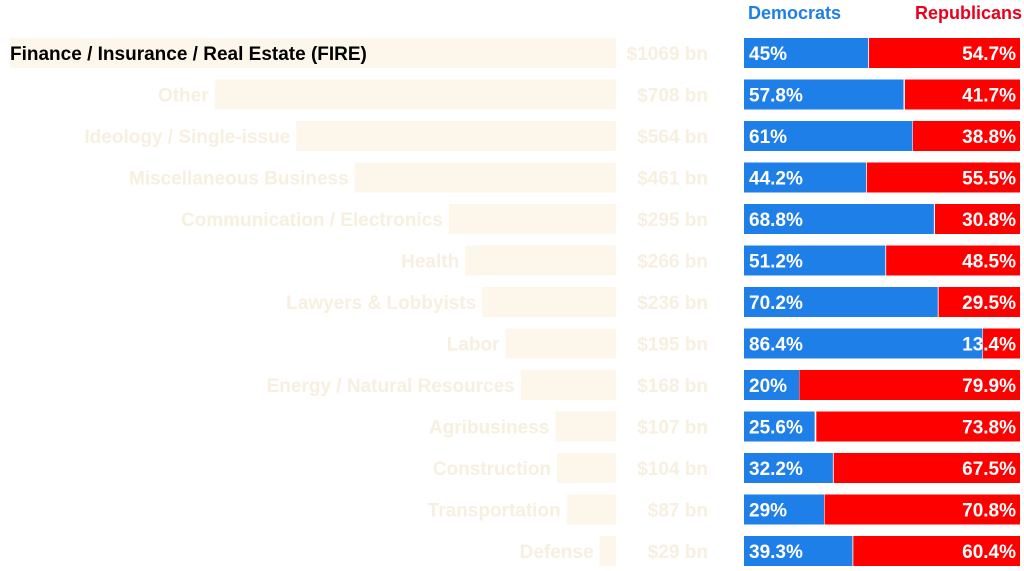 Image resolution: width=1024 pixels, height=571 pixels. Describe the element at coordinates (672, 345) in the screenshot. I see `sector-total-label: $195 bn` at that location.